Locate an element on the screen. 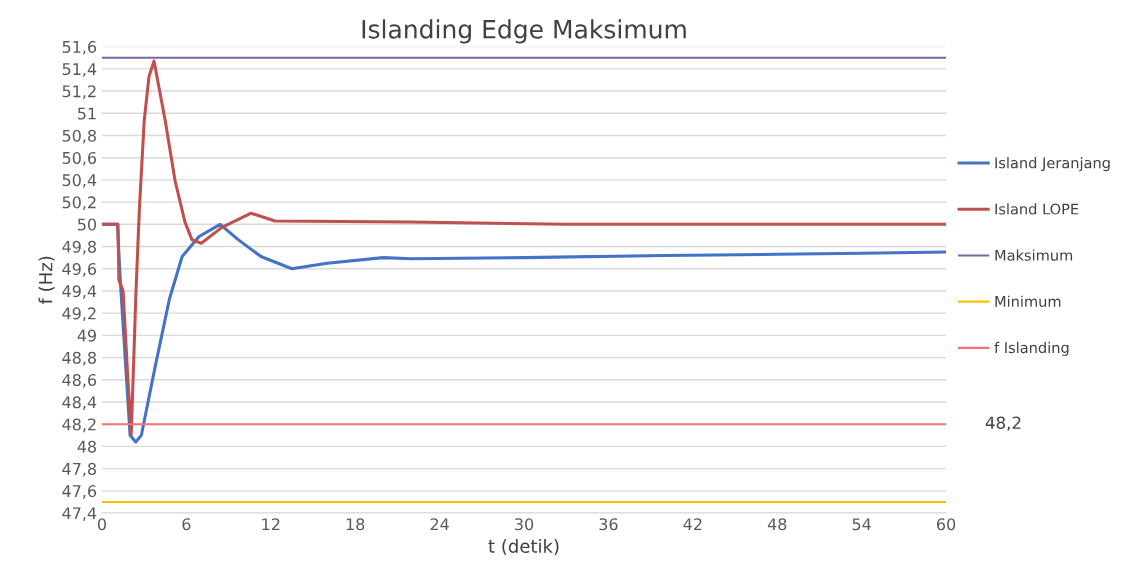  y-tick-label: 51,6 is located at coordinates (79, 47).